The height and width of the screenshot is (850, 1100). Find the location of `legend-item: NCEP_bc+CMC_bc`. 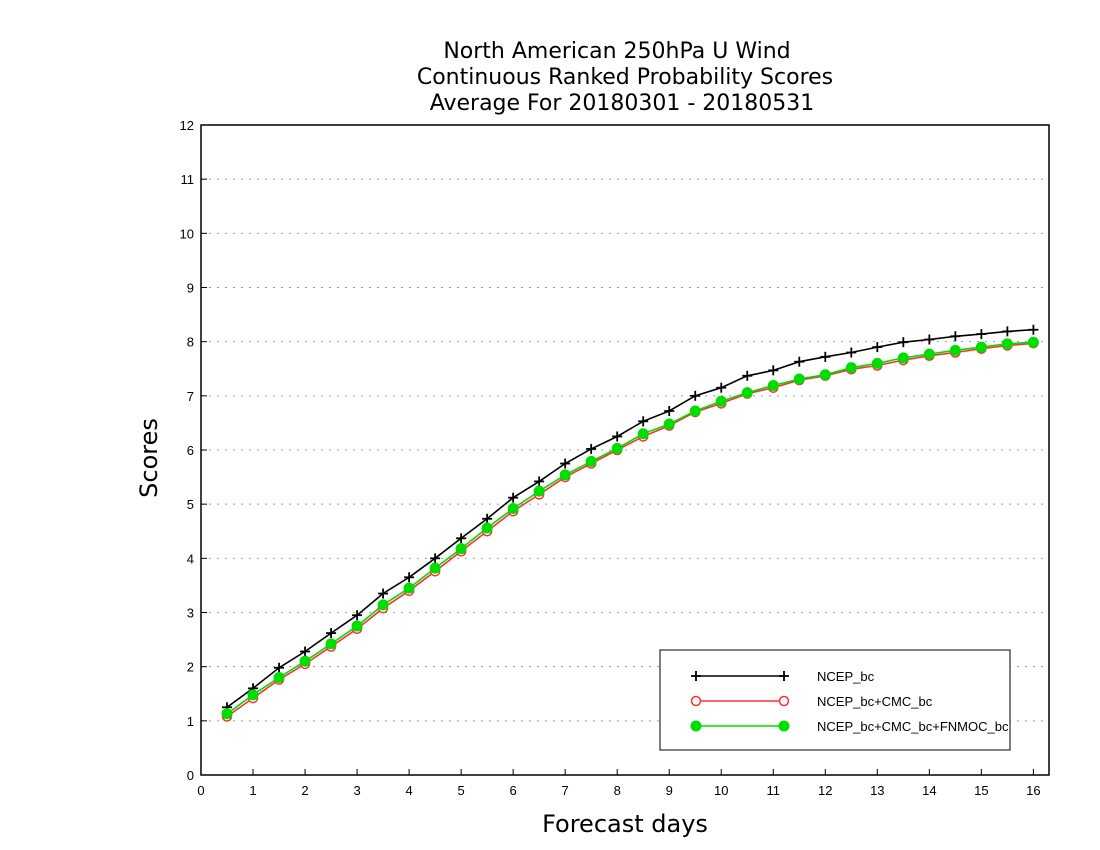

legend-item: NCEP_bc+CMC_bc is located at coordinates (811, 701).